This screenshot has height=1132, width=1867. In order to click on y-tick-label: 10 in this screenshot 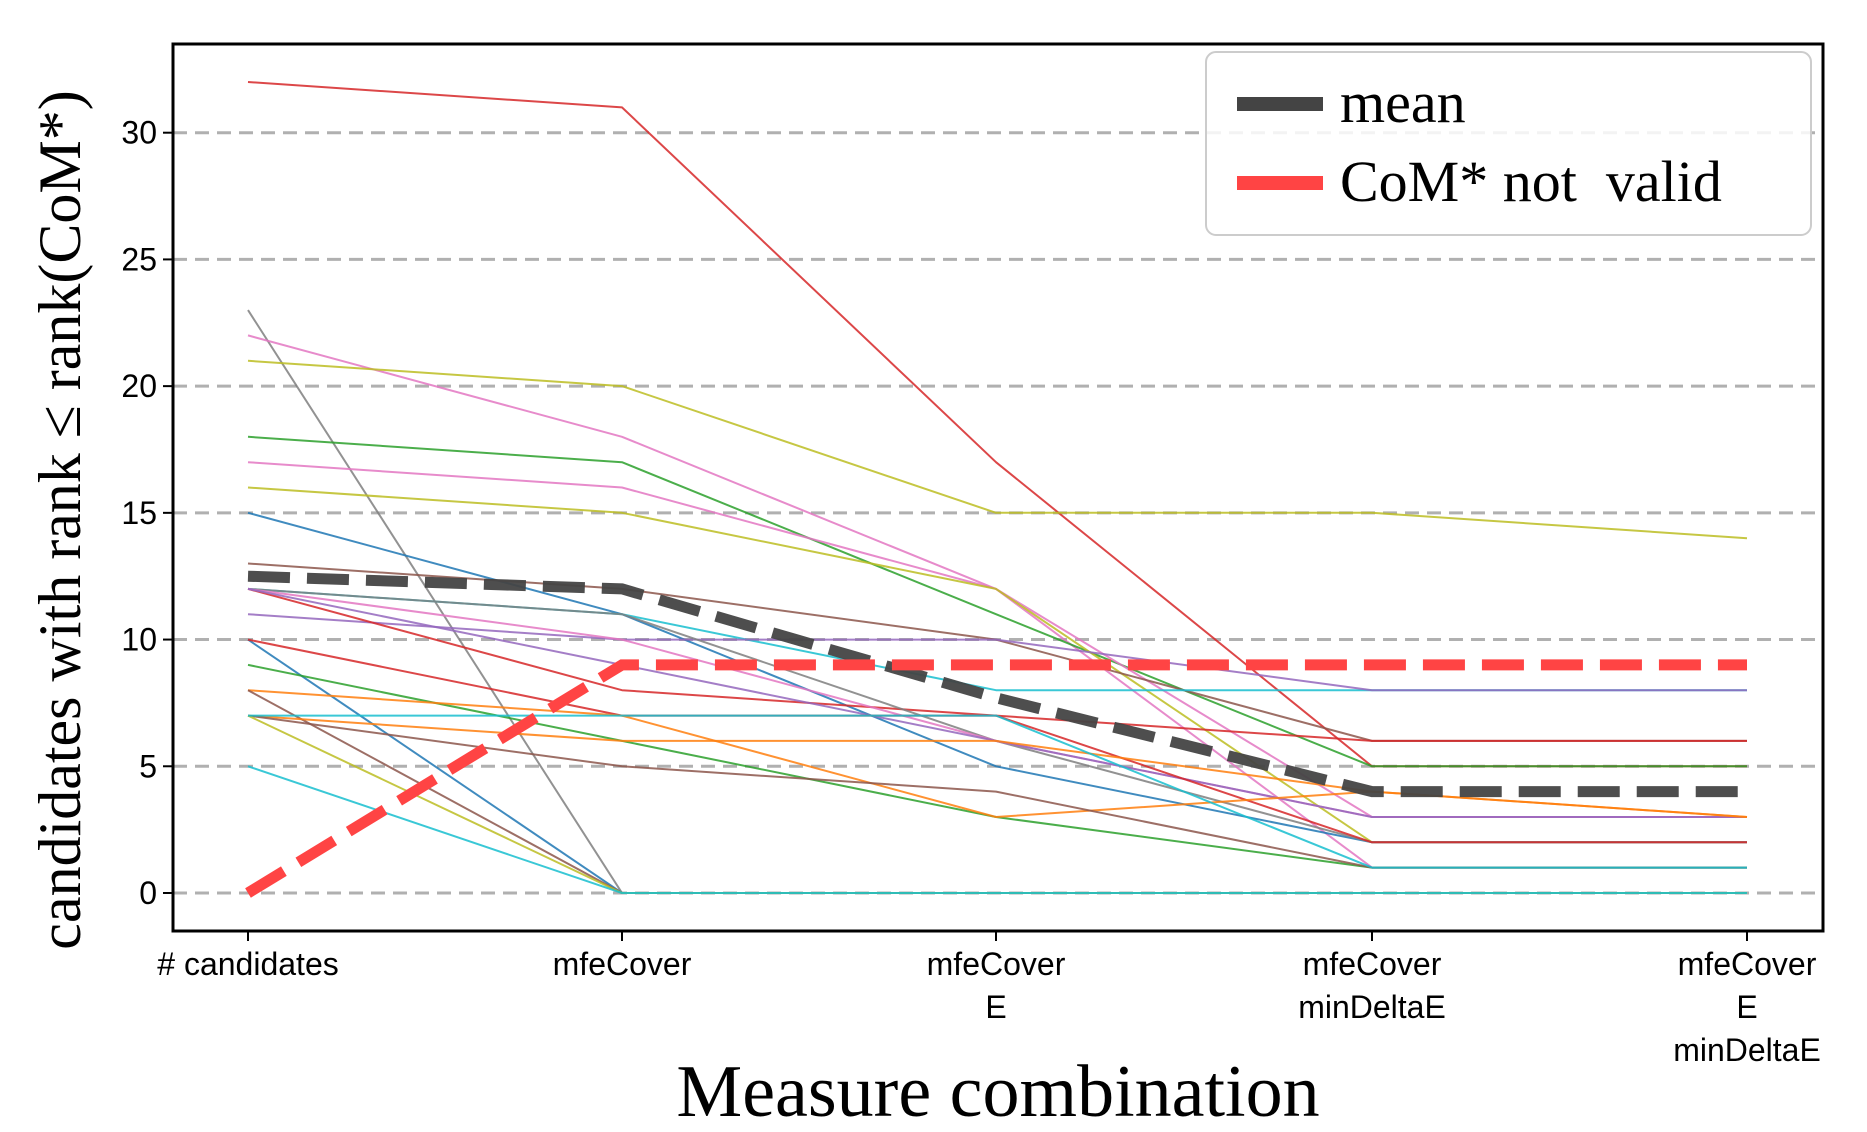, I will do `click(139, 640)`.